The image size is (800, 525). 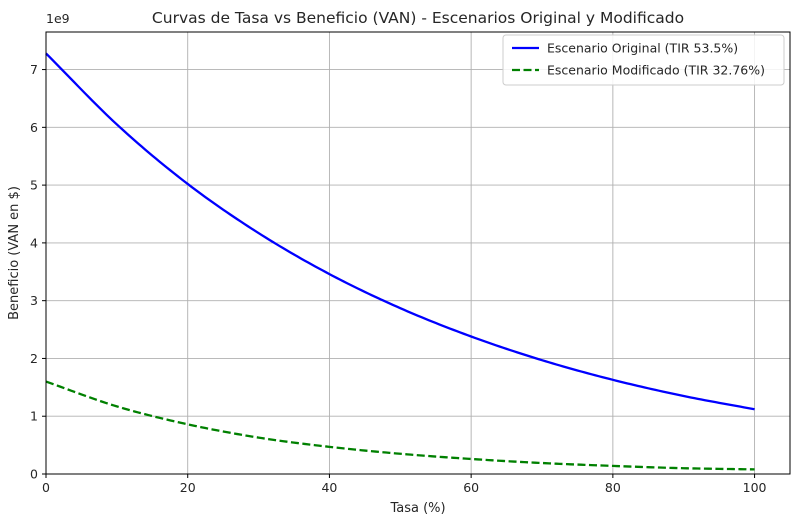 What do you see at coordinates (34, 242) in the screenshot?
I see `y-tick-label: 4` at bounding box center [34, 242].